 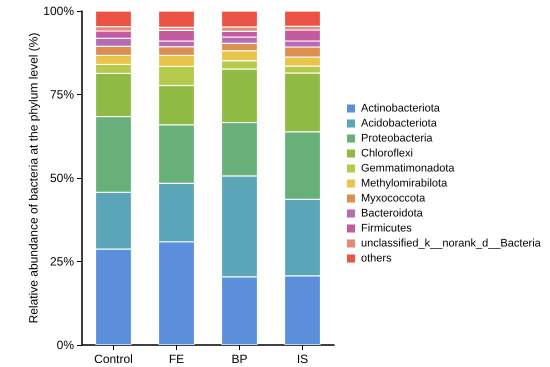 What do you see at coordinates (62, 178) in the screenshot?
I see `y-tick-label: 50%` at bounding box center [62, 178].